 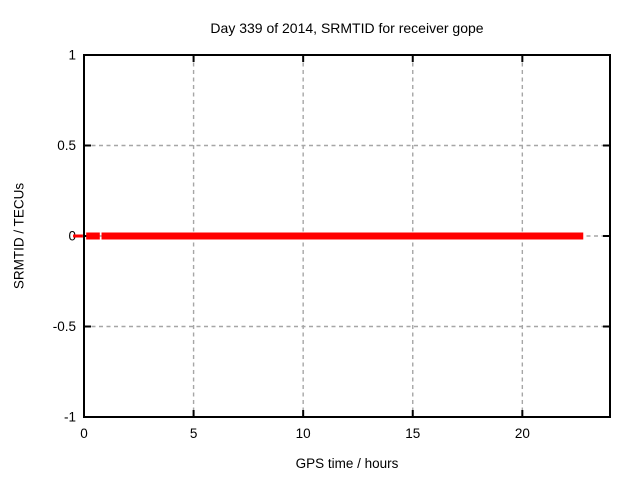 What do you see at coordinates (522, 433) in the screenshot?
I see `x-tick-label: 20` at bounding box center [522, 433].